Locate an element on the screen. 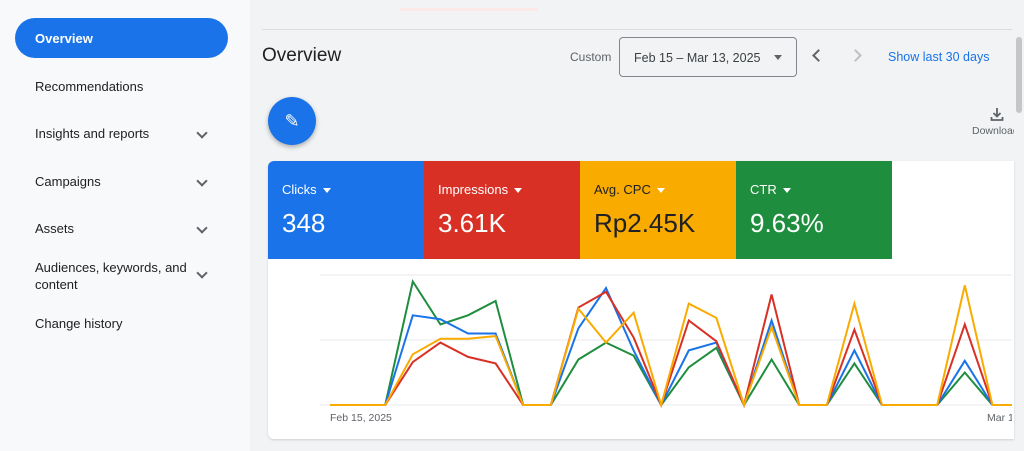 The height and width of the screenshot is (451, 1024). metric-ctr: CTR 9.63% is located at coordinates (814, 210).